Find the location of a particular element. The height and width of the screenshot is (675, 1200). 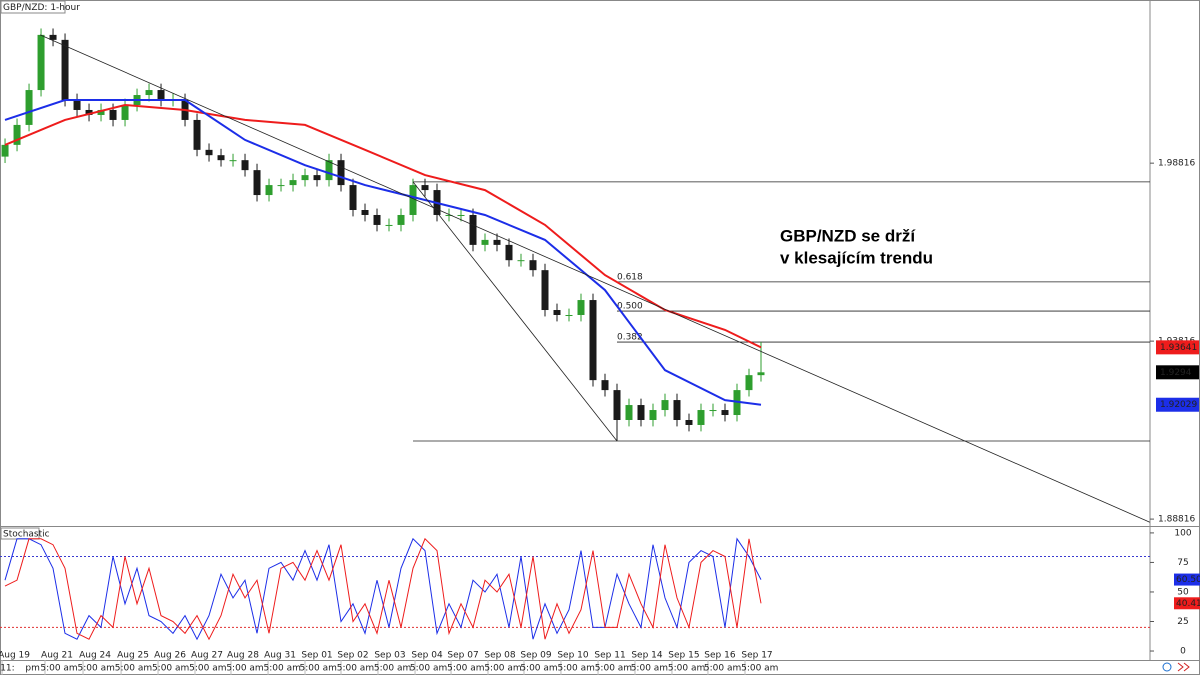

x-tick-label: Sep 16 is located at coordinates (720, 656).